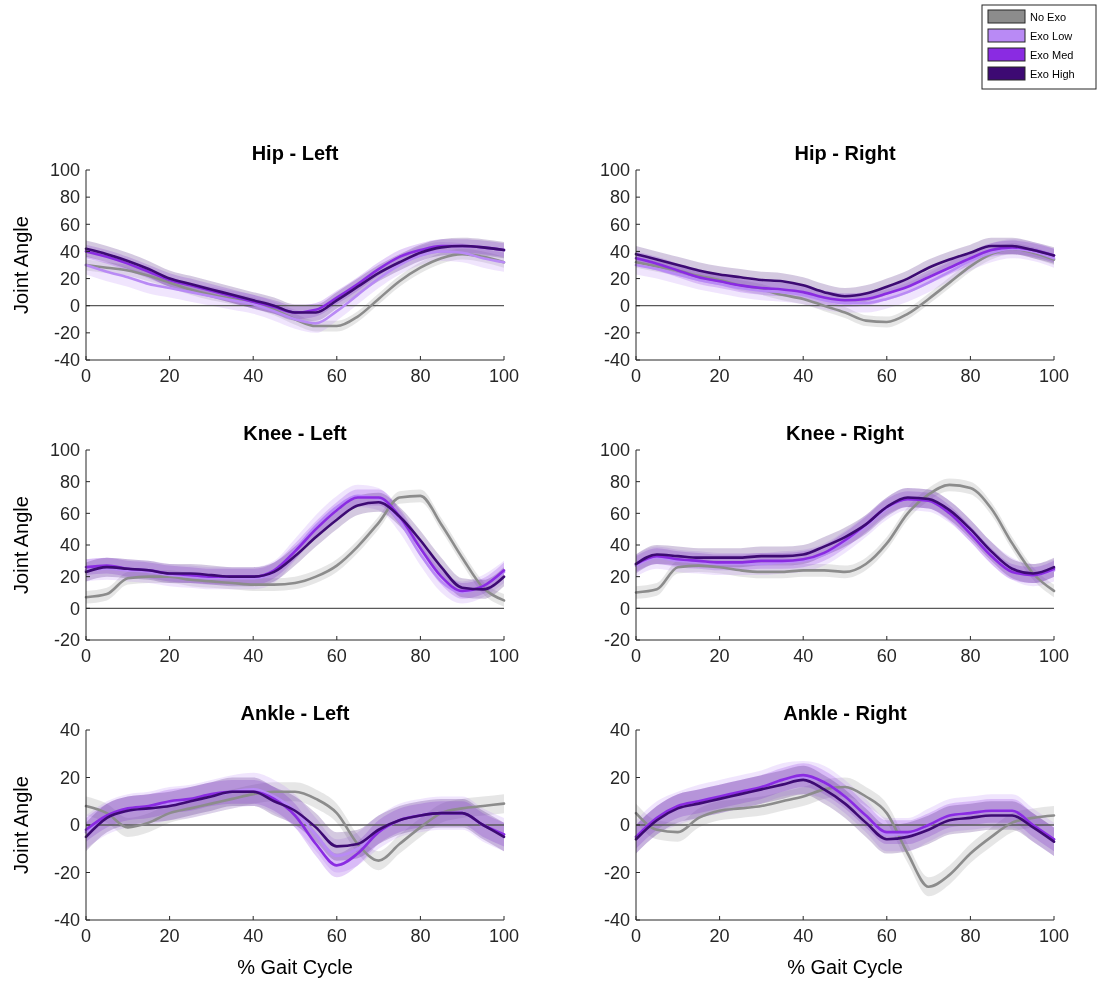  I want to click on chart-title: Knee - Right, so click(845, 433).